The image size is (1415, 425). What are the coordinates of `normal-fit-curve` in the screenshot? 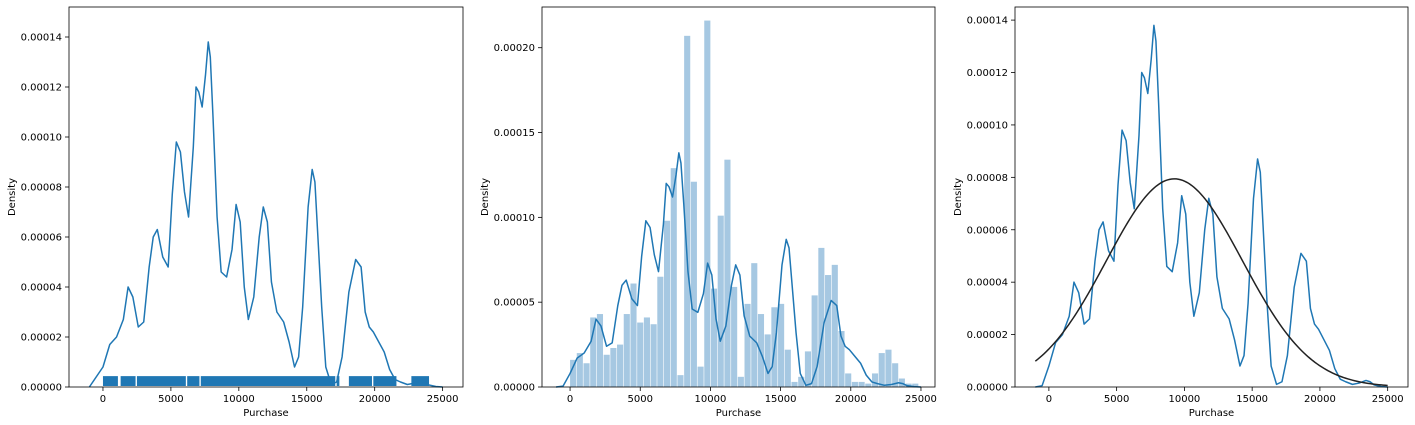 It's located at (1211, 282).